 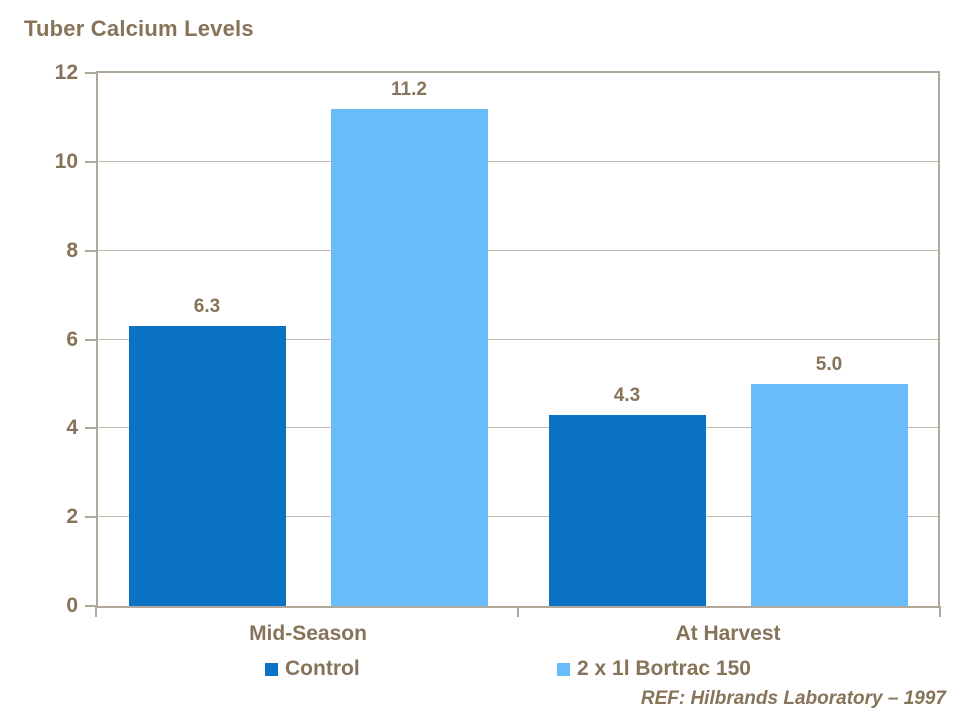 I want to click on y-axis-tick-marks, so click(x=90, y=339).